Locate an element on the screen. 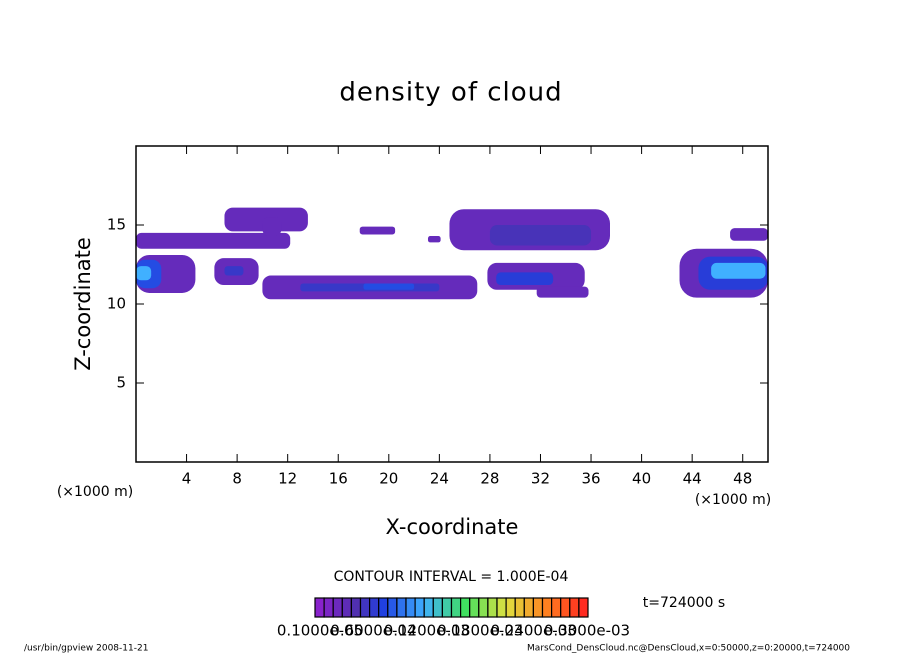 This screenshot has width=904, height=654. x-tick-label: 8 is located at coordinates (237, 479).